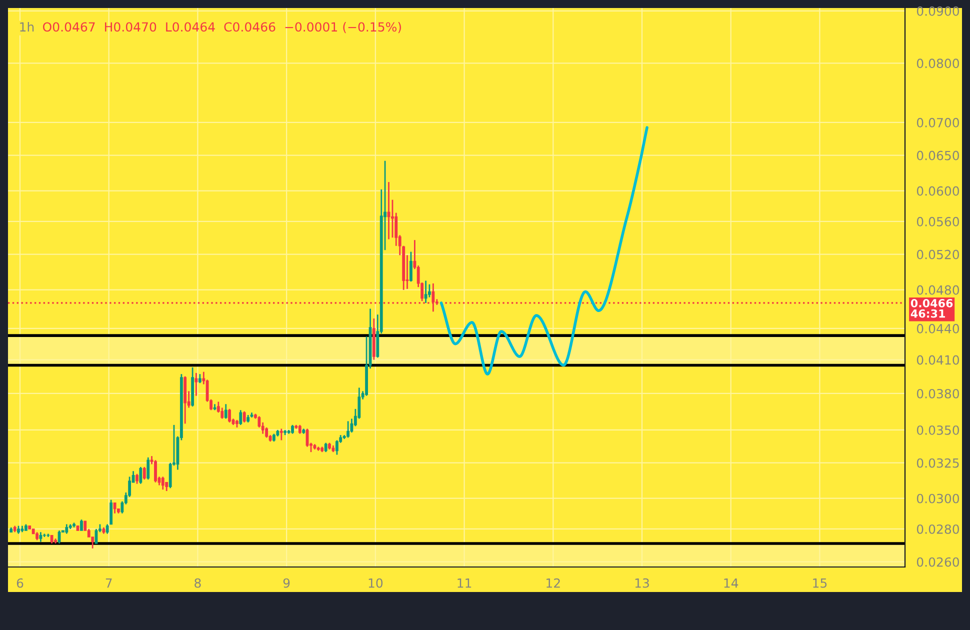  Describe the element at coordinates (938, 63) in the screenshot. I see `y-tick-label: 0.0800` at that location.